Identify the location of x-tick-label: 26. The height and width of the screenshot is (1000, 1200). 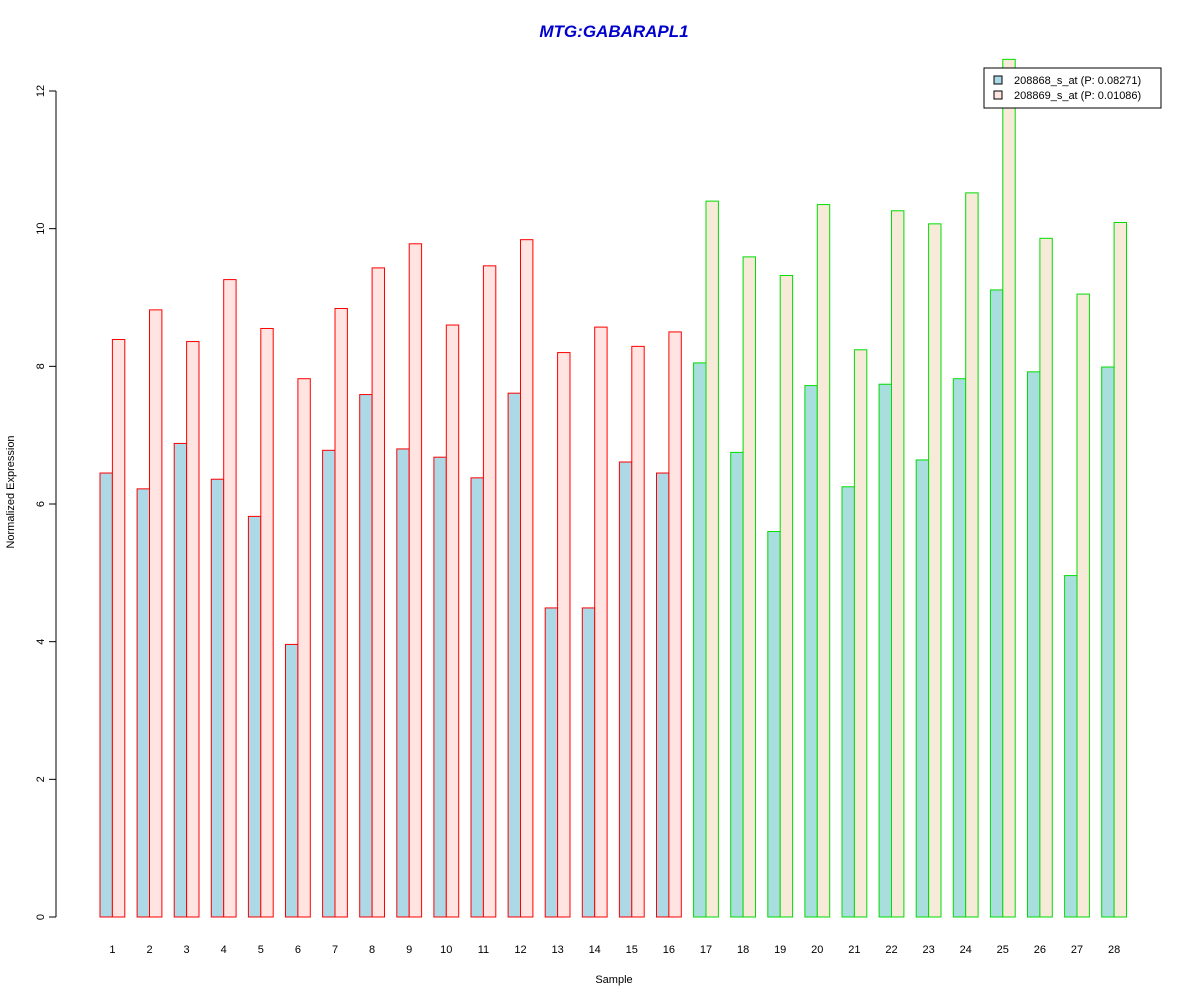
(1040, 950).